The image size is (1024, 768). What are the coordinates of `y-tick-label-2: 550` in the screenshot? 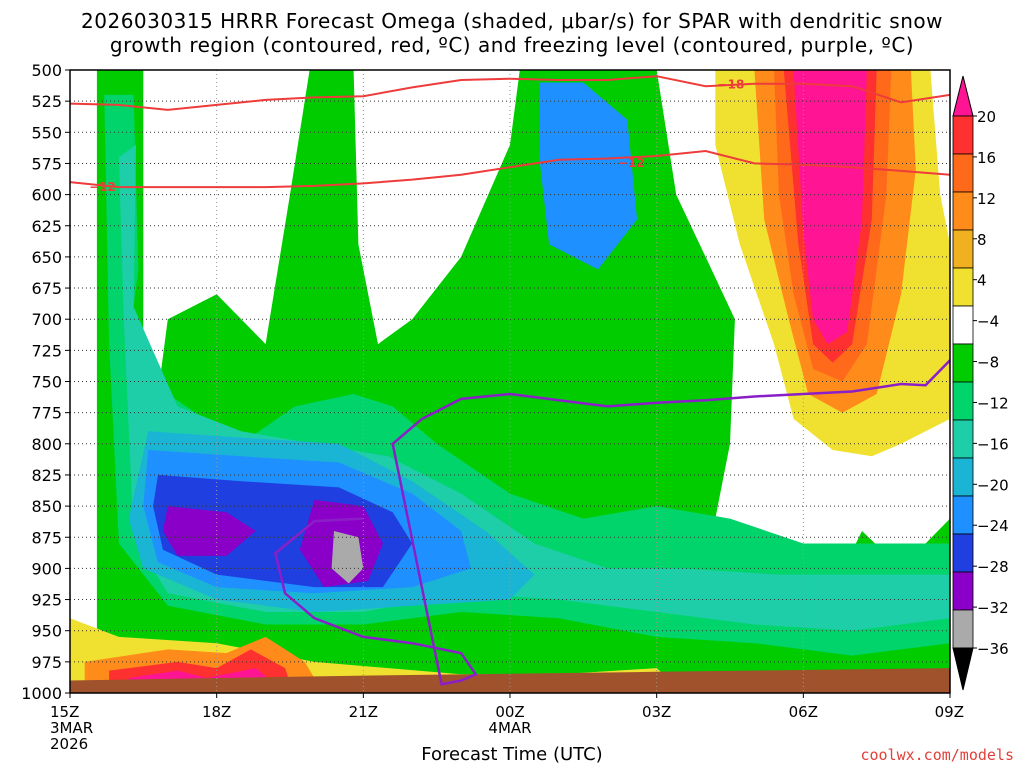 It's located at (46, 132).